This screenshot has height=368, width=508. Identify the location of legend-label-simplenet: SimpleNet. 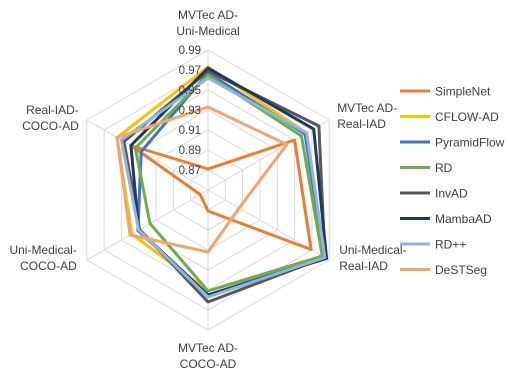
(463, 92).